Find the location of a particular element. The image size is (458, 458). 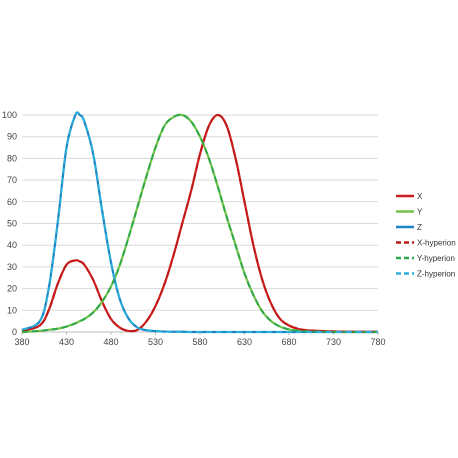

x-tick-label: 730 is located at coordinates (333, 342).